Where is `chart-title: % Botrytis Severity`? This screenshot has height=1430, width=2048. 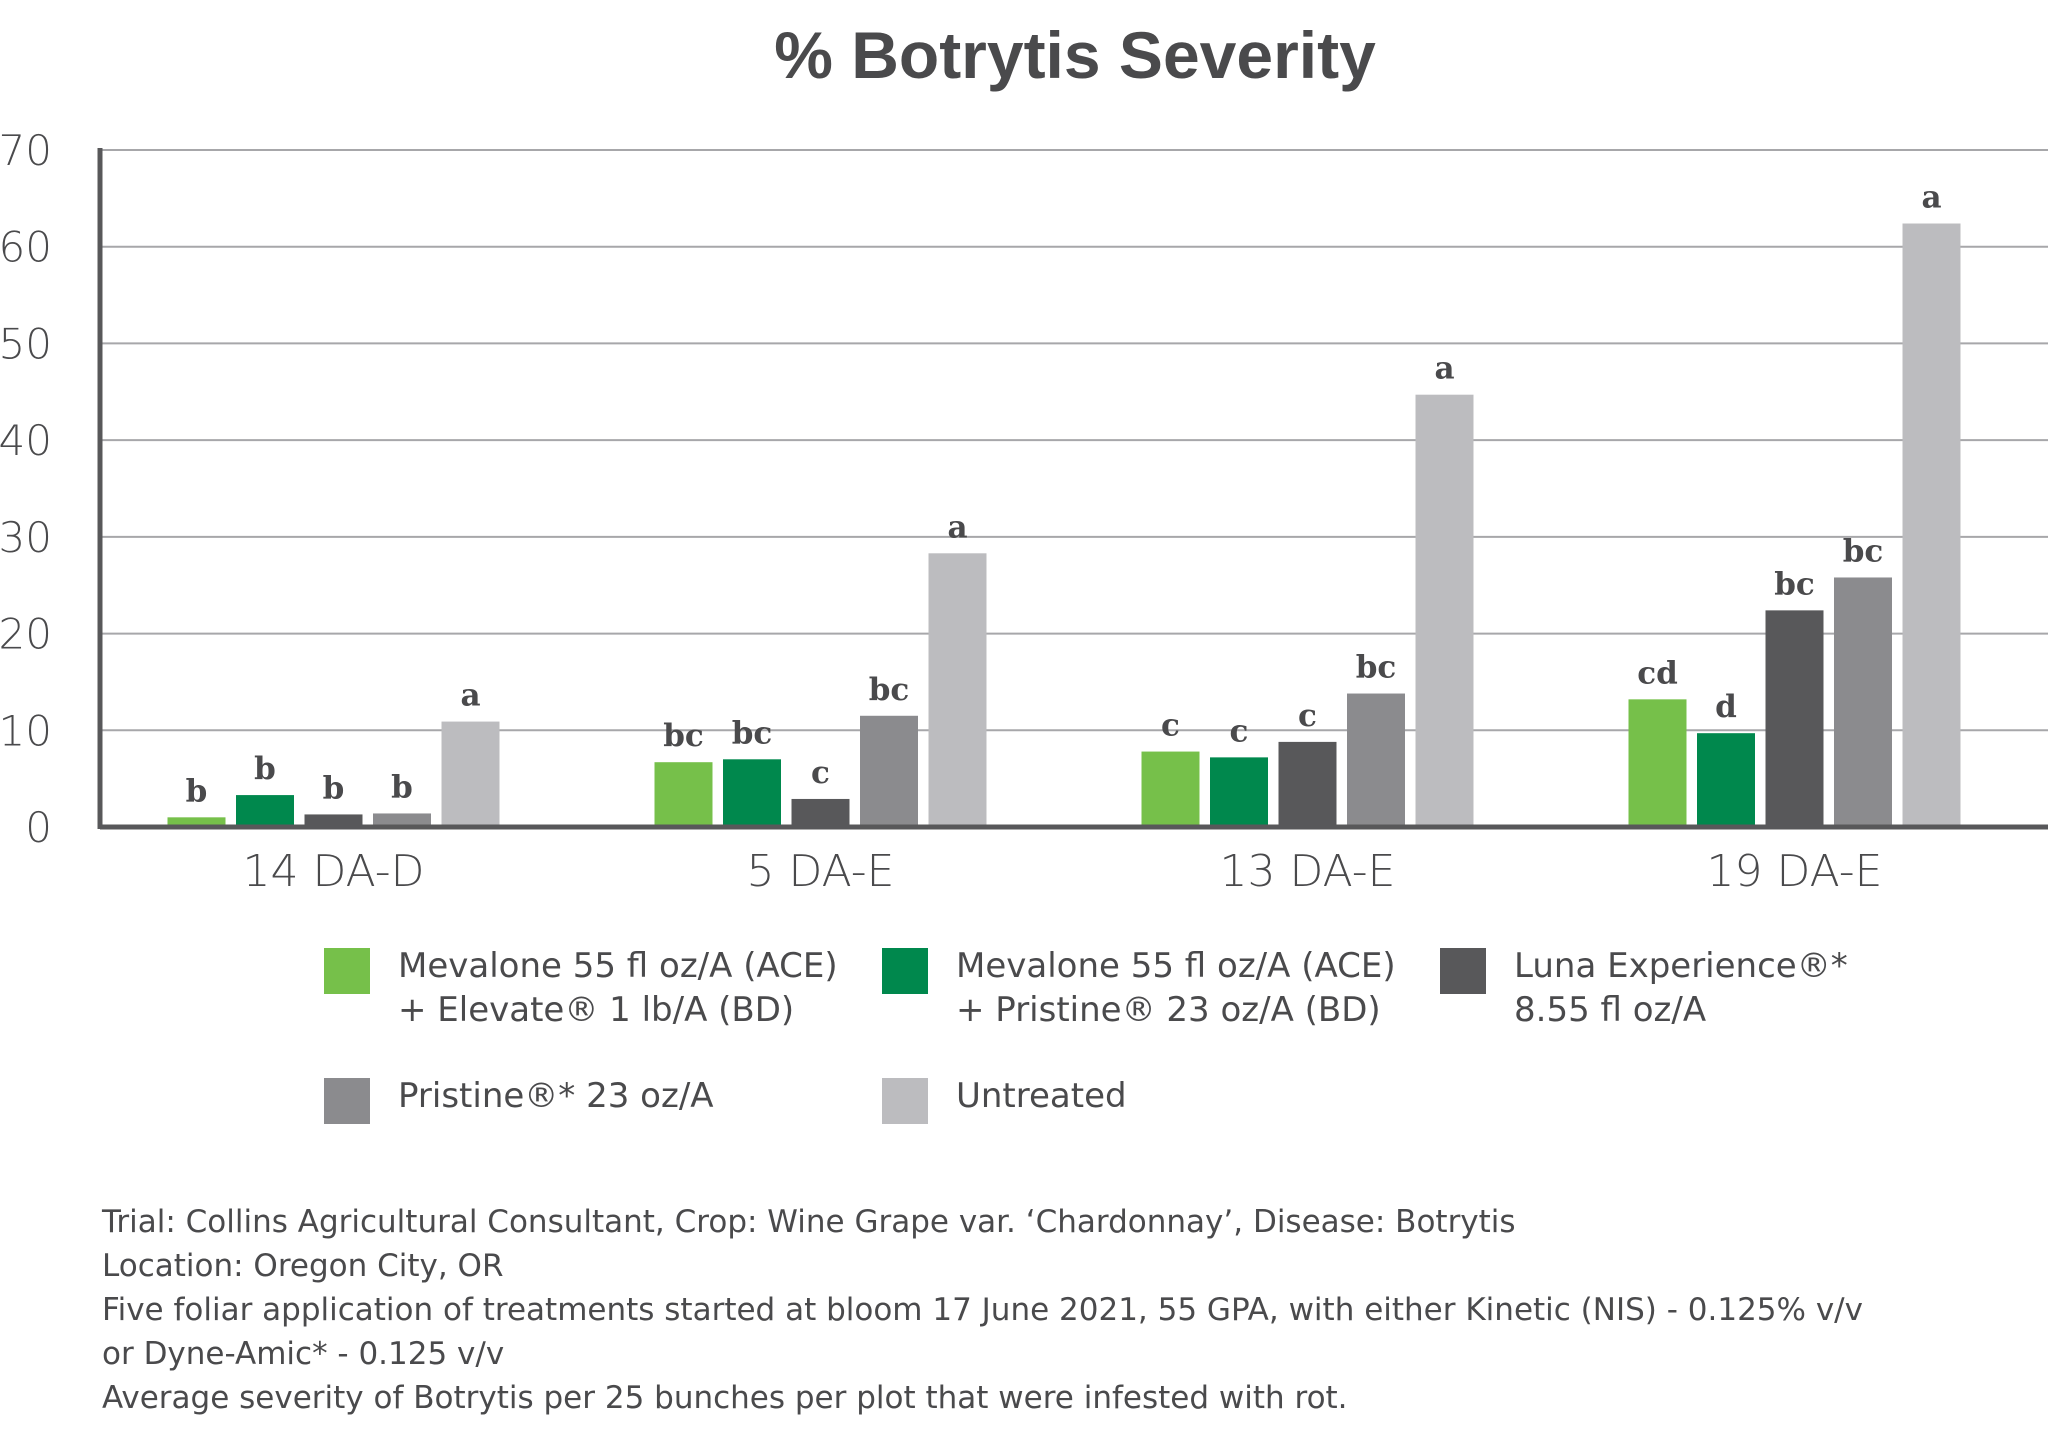 chart-title: % Botrytis Severity is located at coordinates (1075, 55).